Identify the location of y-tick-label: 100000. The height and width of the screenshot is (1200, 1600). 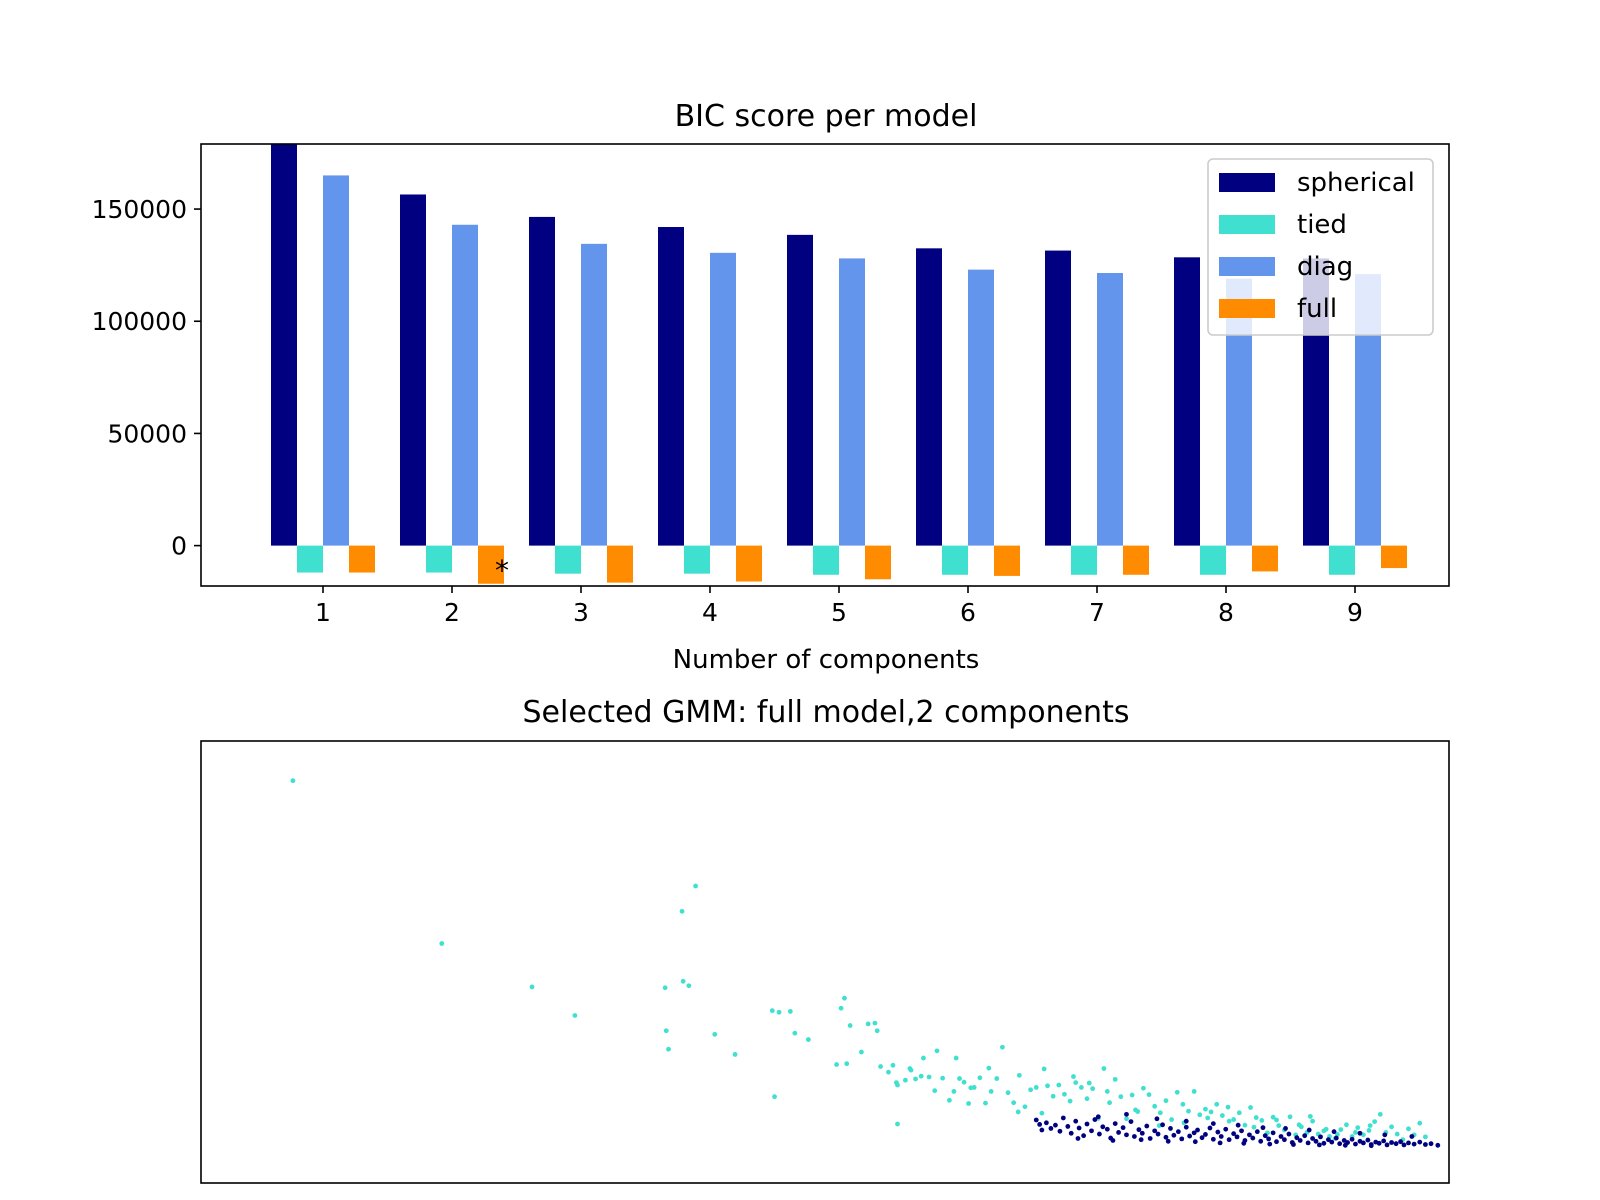
(139, 321).